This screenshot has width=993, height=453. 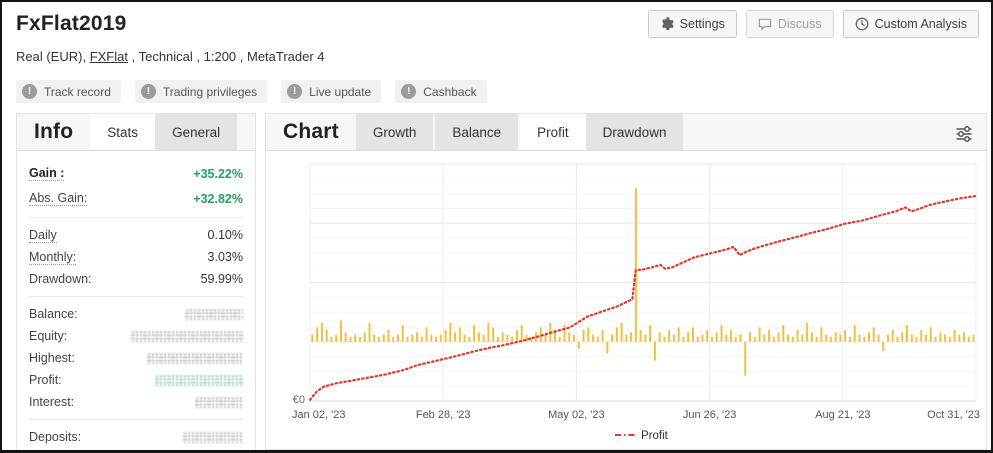 I want to click on sliders-icon, so click(x=964, y=136).